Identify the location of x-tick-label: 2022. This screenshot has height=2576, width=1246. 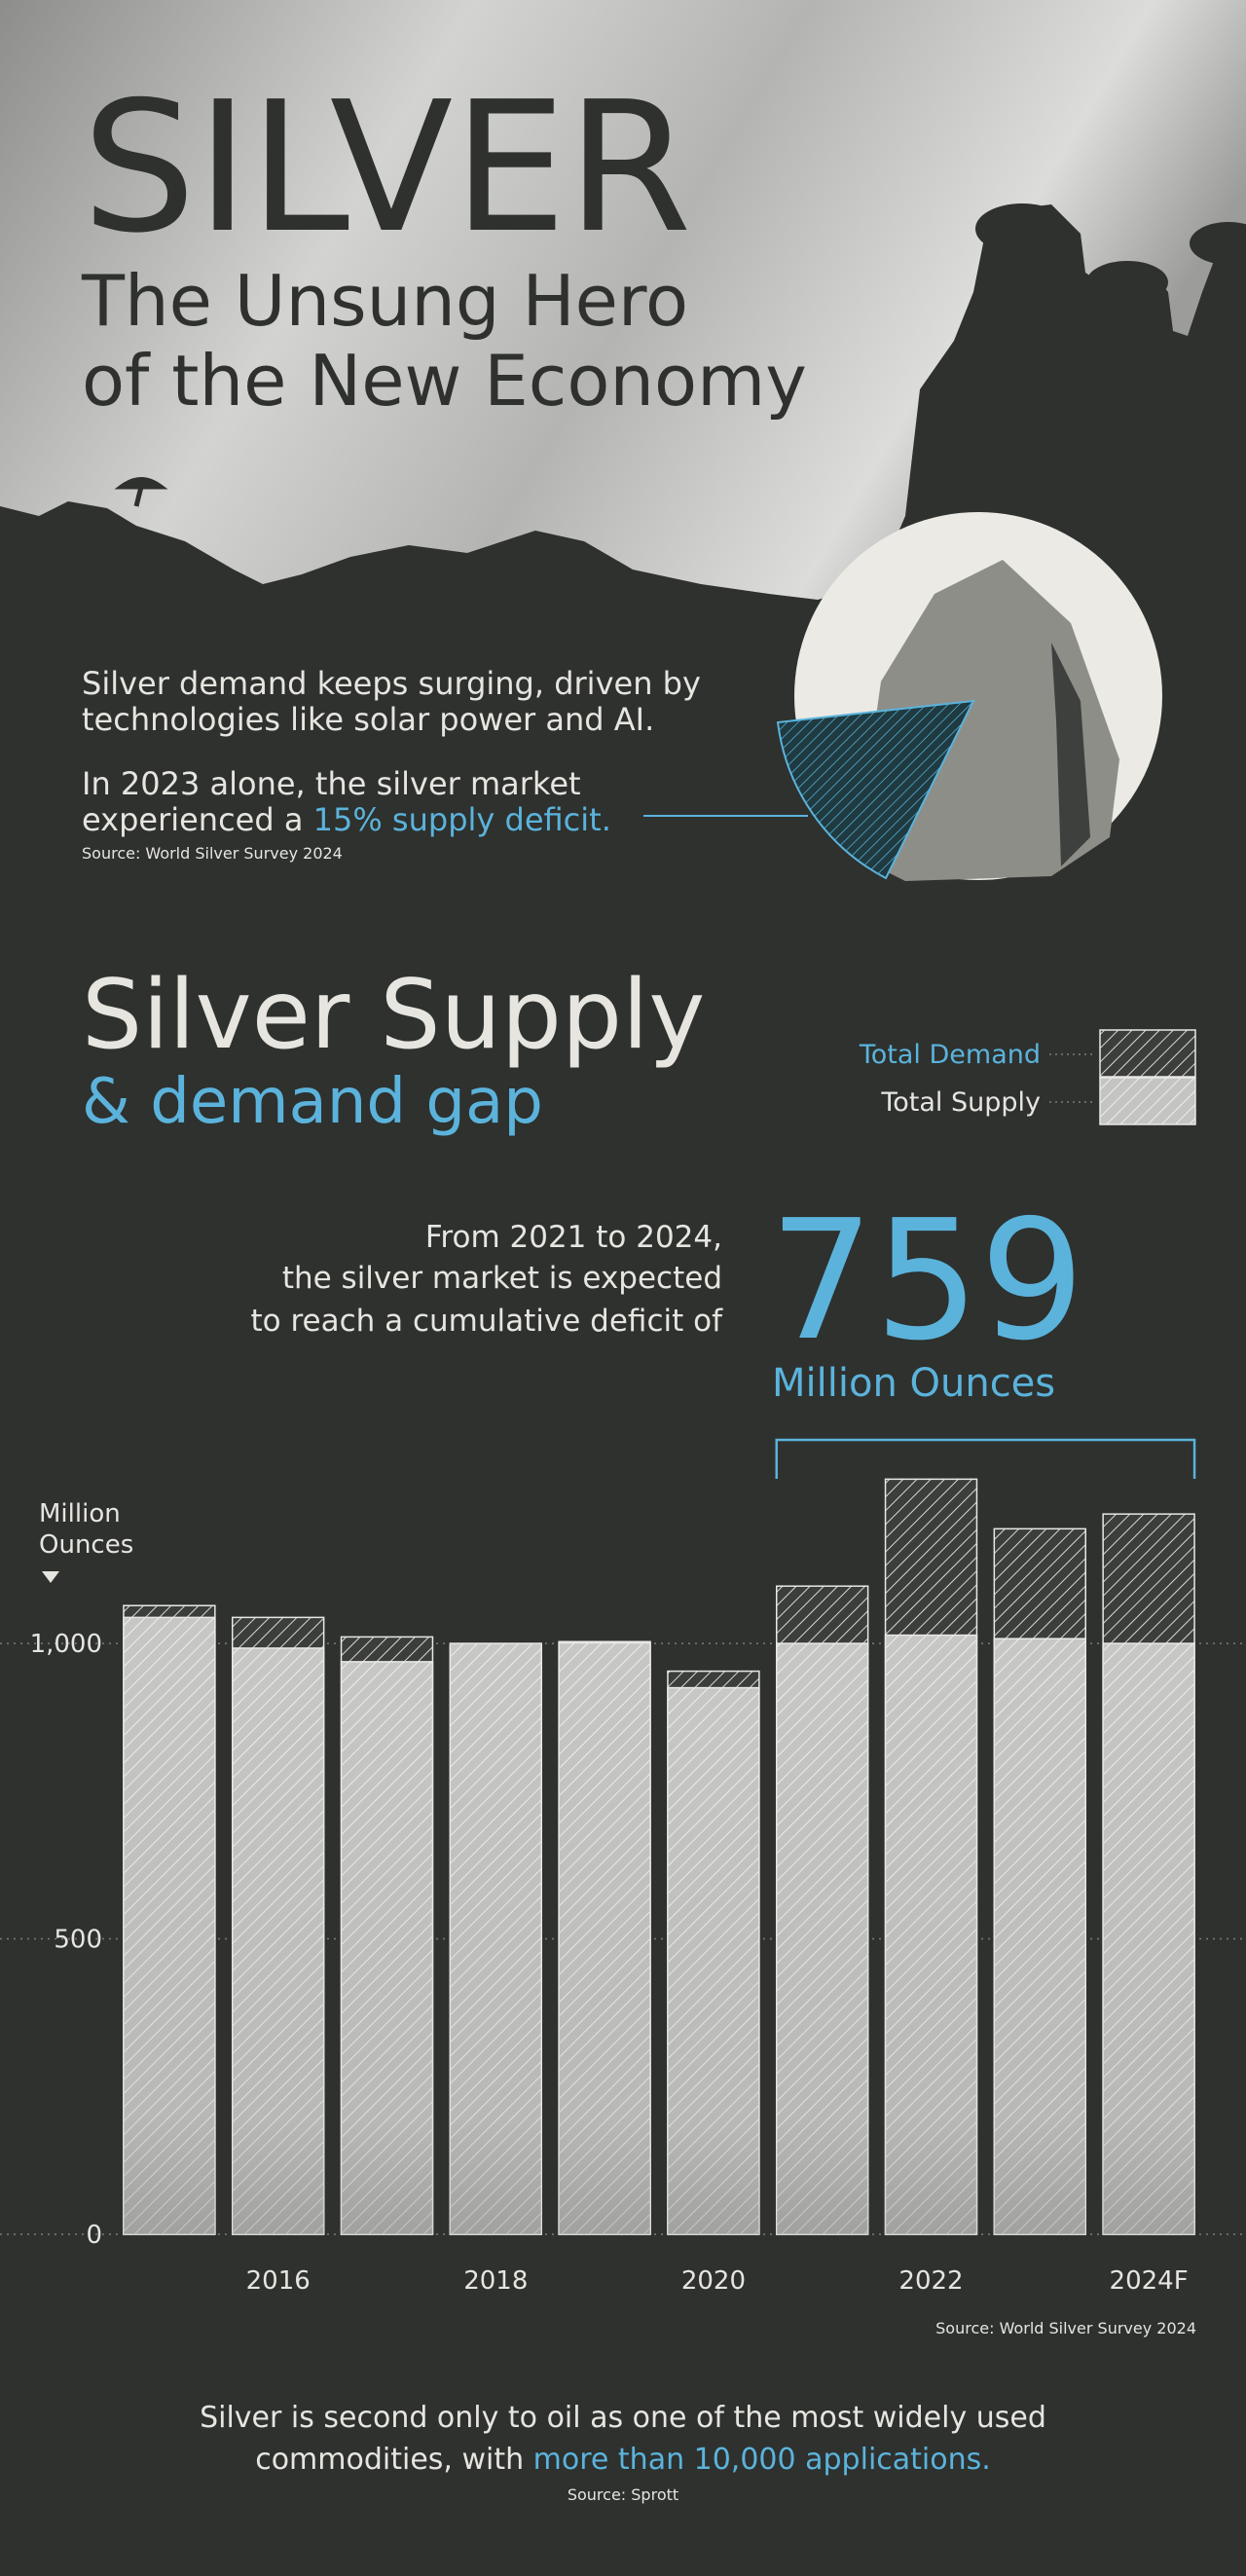
(930, 2281).